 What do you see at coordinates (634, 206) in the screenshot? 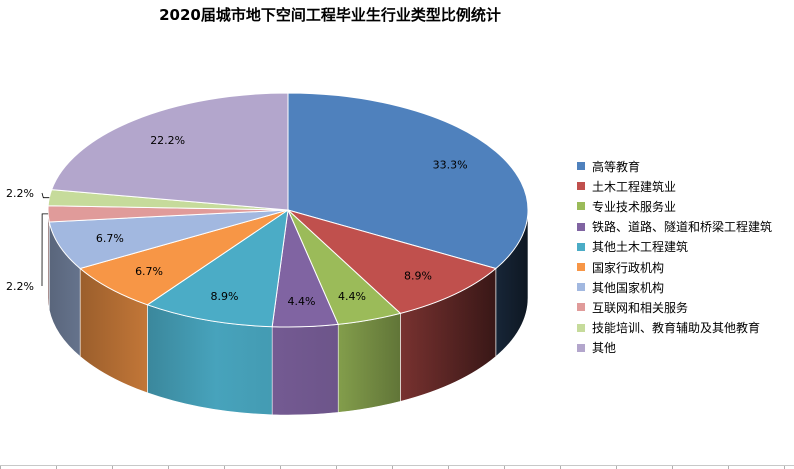
I see `legend-label-2: 专业技术服务业` at bounding box center [634, 206].